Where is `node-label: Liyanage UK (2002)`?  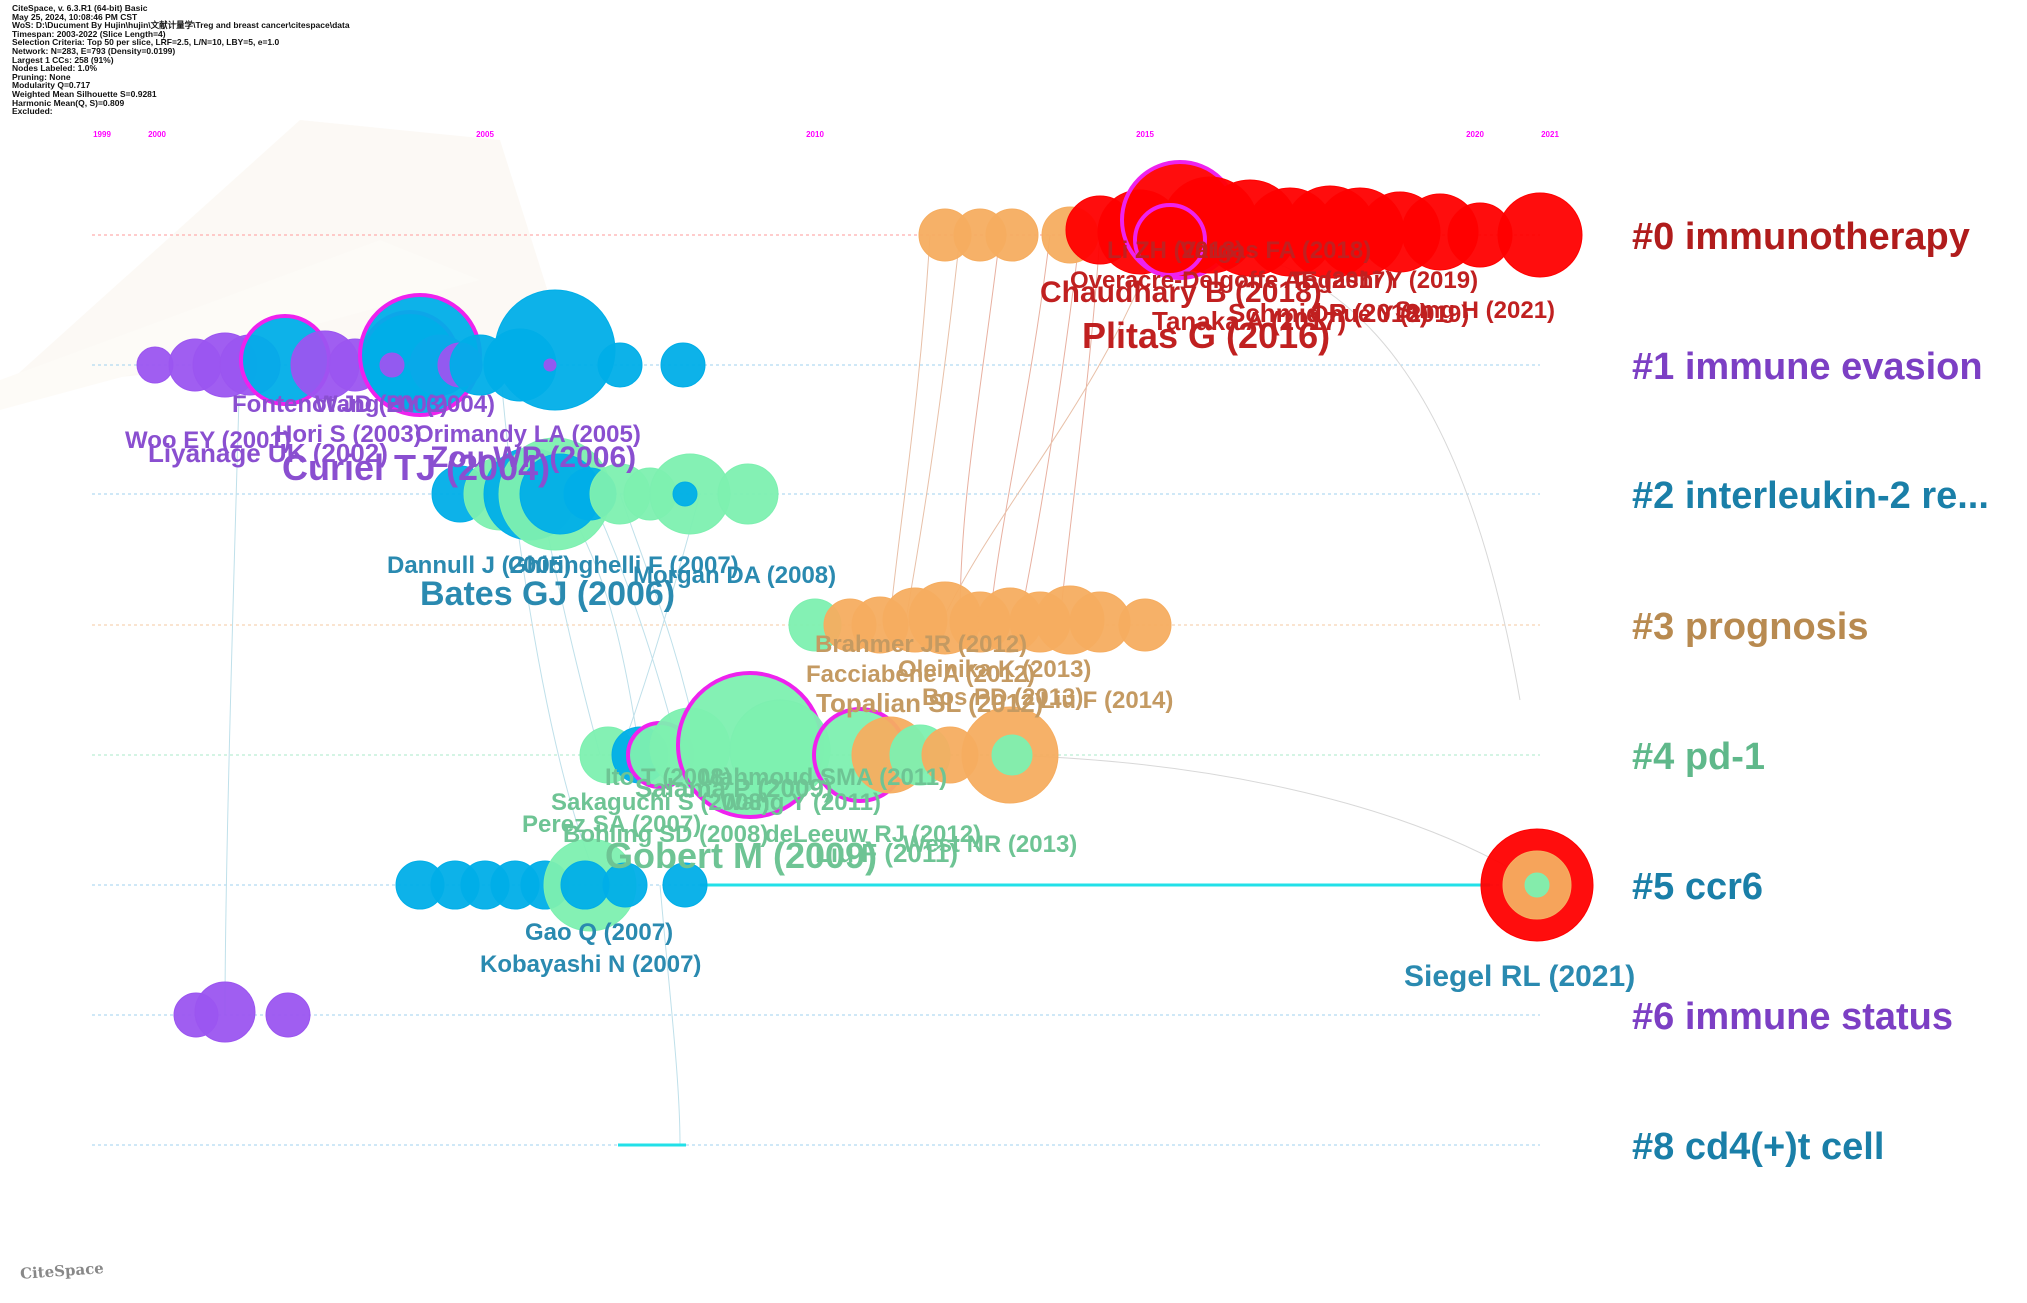
node-label: Liyanage UK (2002) is located at coordinates (268, 453).